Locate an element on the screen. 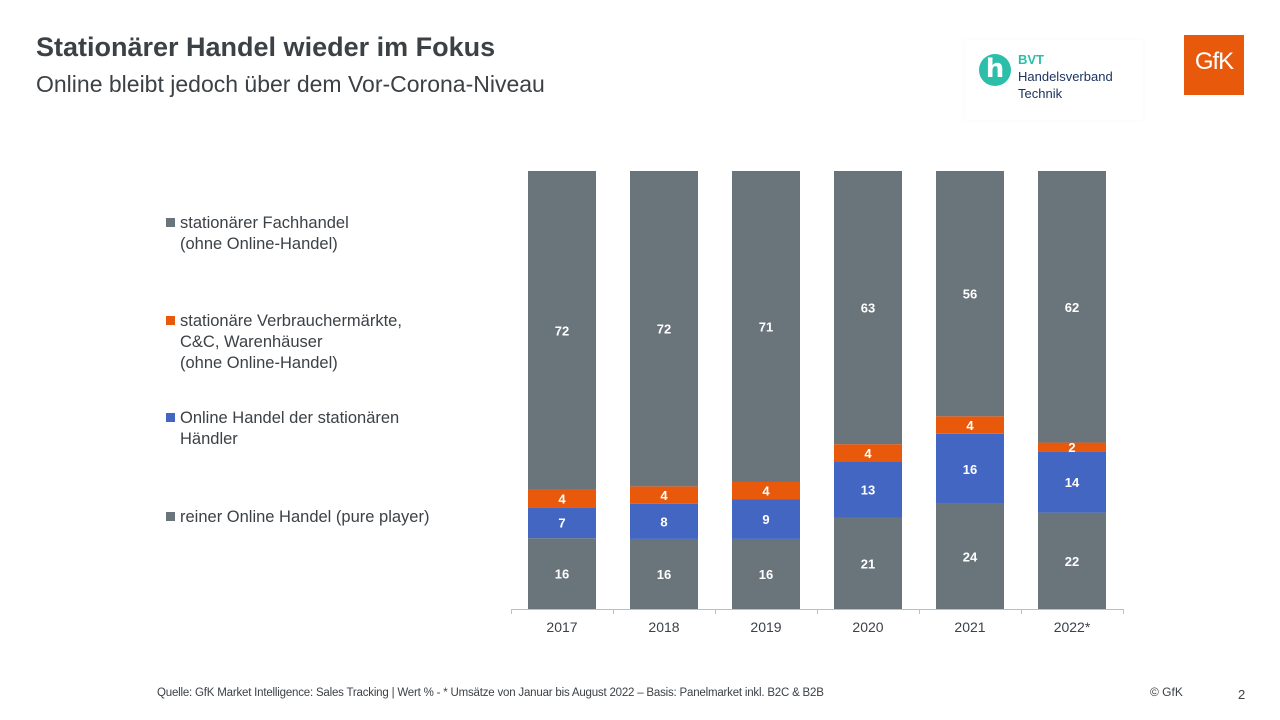  bar-segment-2021-s0 is located at coordinates (970, 556).